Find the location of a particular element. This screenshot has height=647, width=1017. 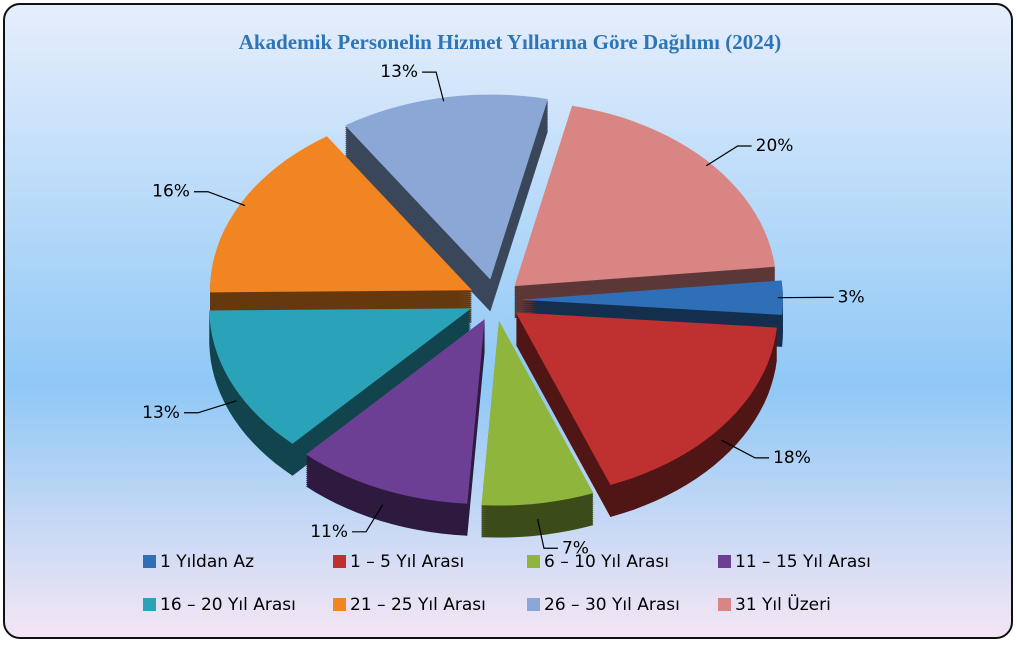

legend-label: 16 – 20 Yıl Arası is located at coordinates (228, 605).